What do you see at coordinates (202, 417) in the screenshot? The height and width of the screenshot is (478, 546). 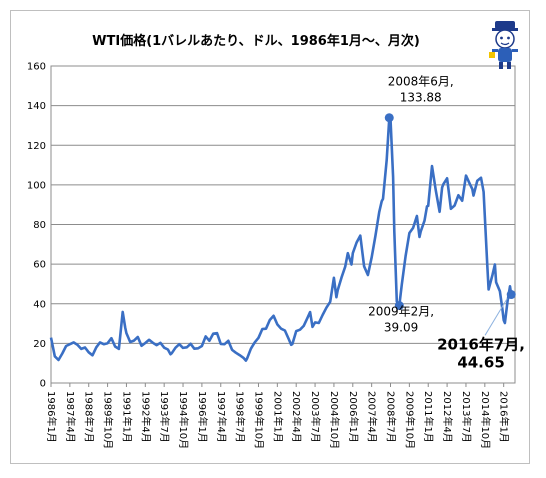 I see `x-tick-label: 1996年1月` at bounding box center [202, 417].